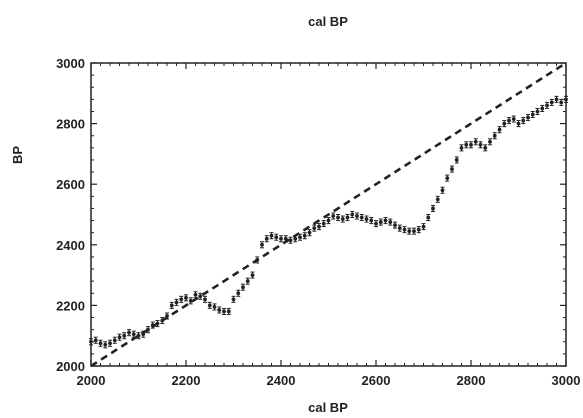 The image size is (583, 418). What do you see at coordinates (70, 305) in the screenshot?
I see `y-tick-label: 2200` at bounding box center [70, 305].